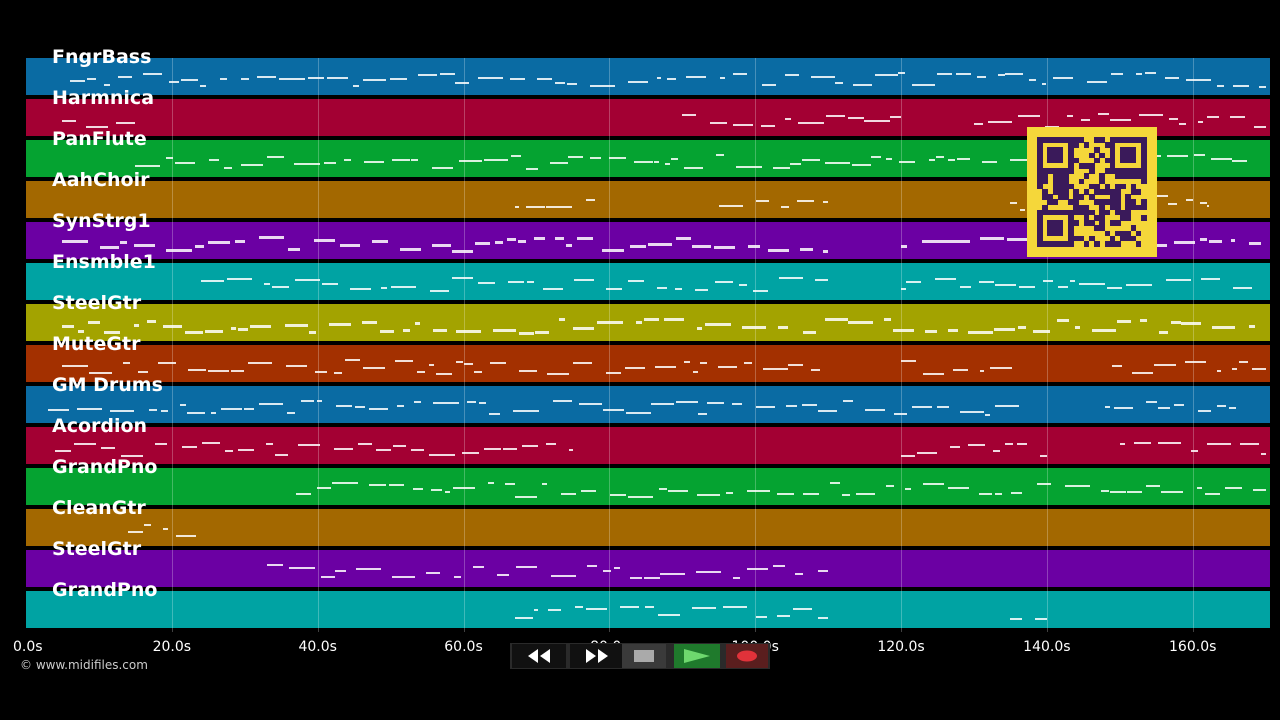 The height and width of the screenshot is (720, 1280). What do you see at coordinates (597, 656) in the screenshot?
I see `fast-forward-button` at bounding box center [597, 656].